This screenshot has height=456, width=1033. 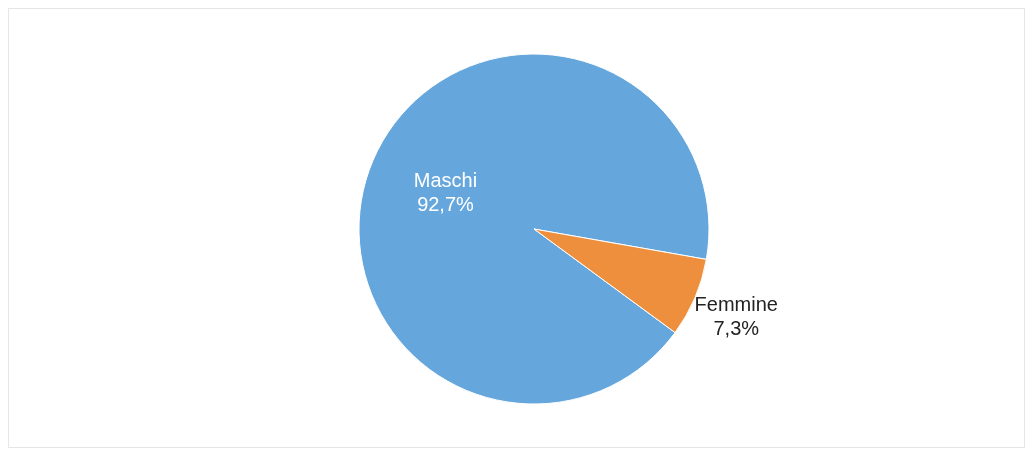 What do you see at coordinates (445, 180) in the screenshot?
I see `slice-label: Maschi` at bounding box center [445, 180].